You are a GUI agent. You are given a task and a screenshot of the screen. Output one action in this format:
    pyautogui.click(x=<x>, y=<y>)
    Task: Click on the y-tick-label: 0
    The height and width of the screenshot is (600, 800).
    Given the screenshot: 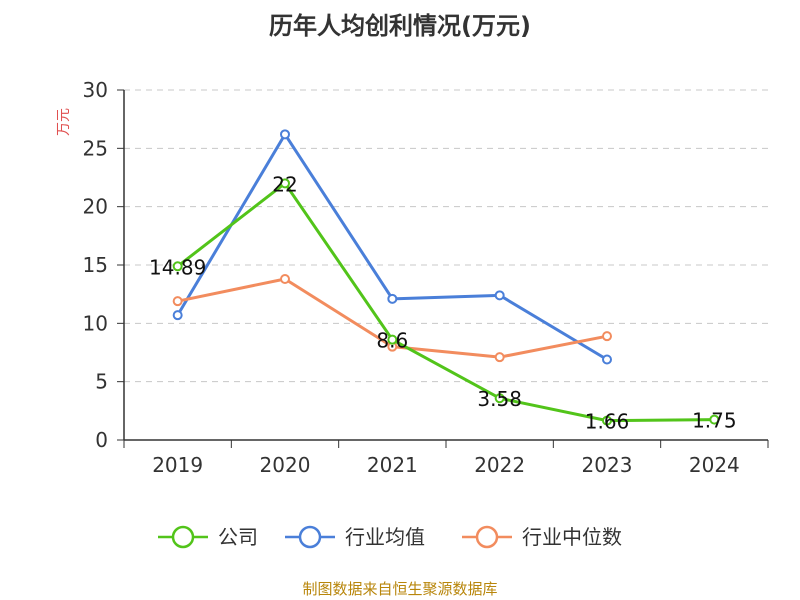 What is the action you would take?
    pyautogui.click(x=101, y=440)
    